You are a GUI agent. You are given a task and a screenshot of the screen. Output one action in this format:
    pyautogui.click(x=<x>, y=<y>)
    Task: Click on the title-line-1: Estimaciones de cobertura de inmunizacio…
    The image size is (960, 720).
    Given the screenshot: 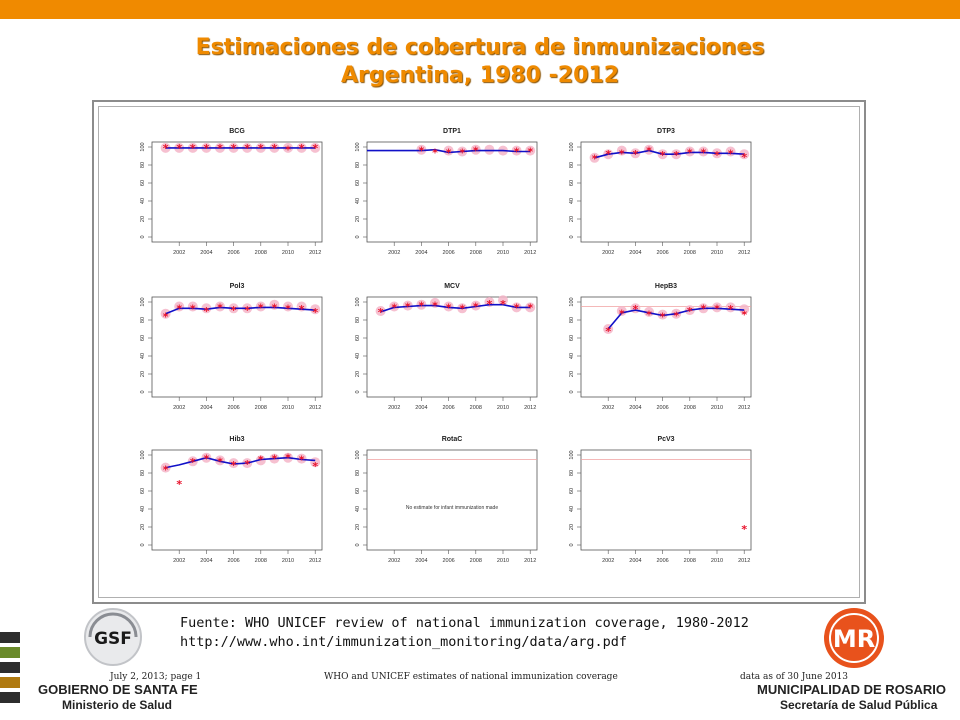 What is the action you would take?
    pyautogui.click(x=480, y=47)
    